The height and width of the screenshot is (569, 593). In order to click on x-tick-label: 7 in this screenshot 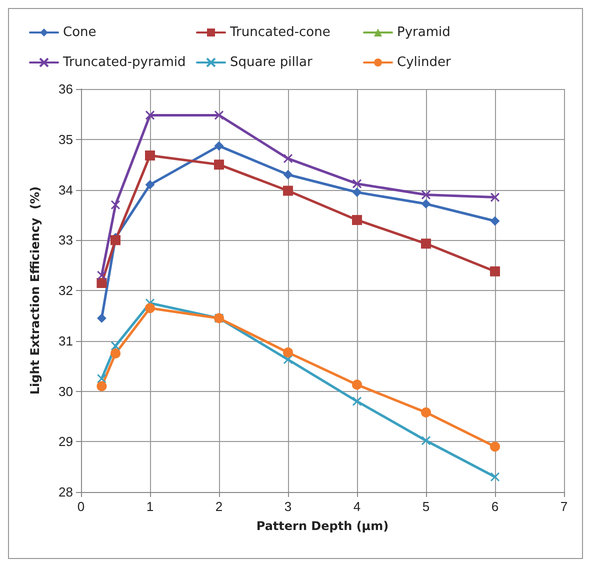, I will do `click(564, 506)`.